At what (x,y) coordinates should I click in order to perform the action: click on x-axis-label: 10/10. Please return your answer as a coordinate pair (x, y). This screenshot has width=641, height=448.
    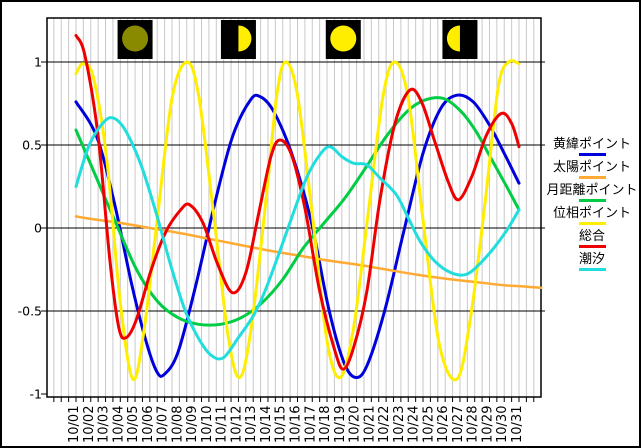
    Looking at the image, I should click on (207, 424).